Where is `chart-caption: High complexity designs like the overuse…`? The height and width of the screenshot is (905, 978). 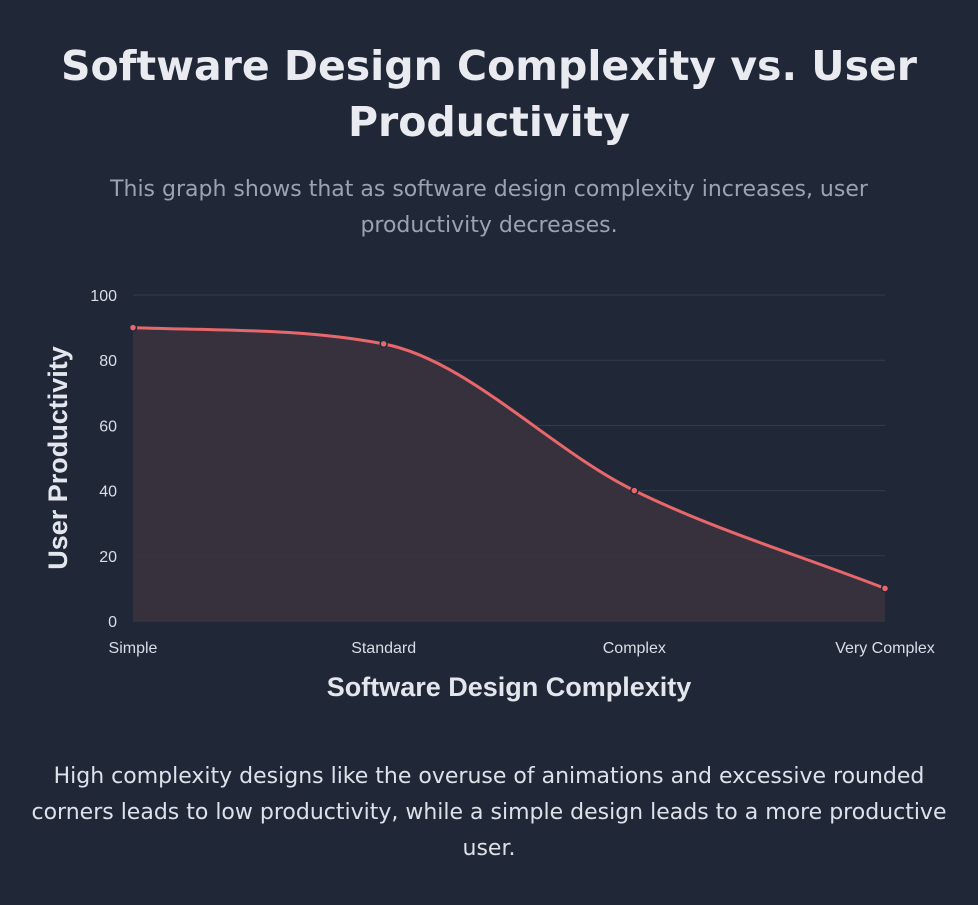 chart-caption: High complexity designs like the overuse… is located at coordinates (489, 812).